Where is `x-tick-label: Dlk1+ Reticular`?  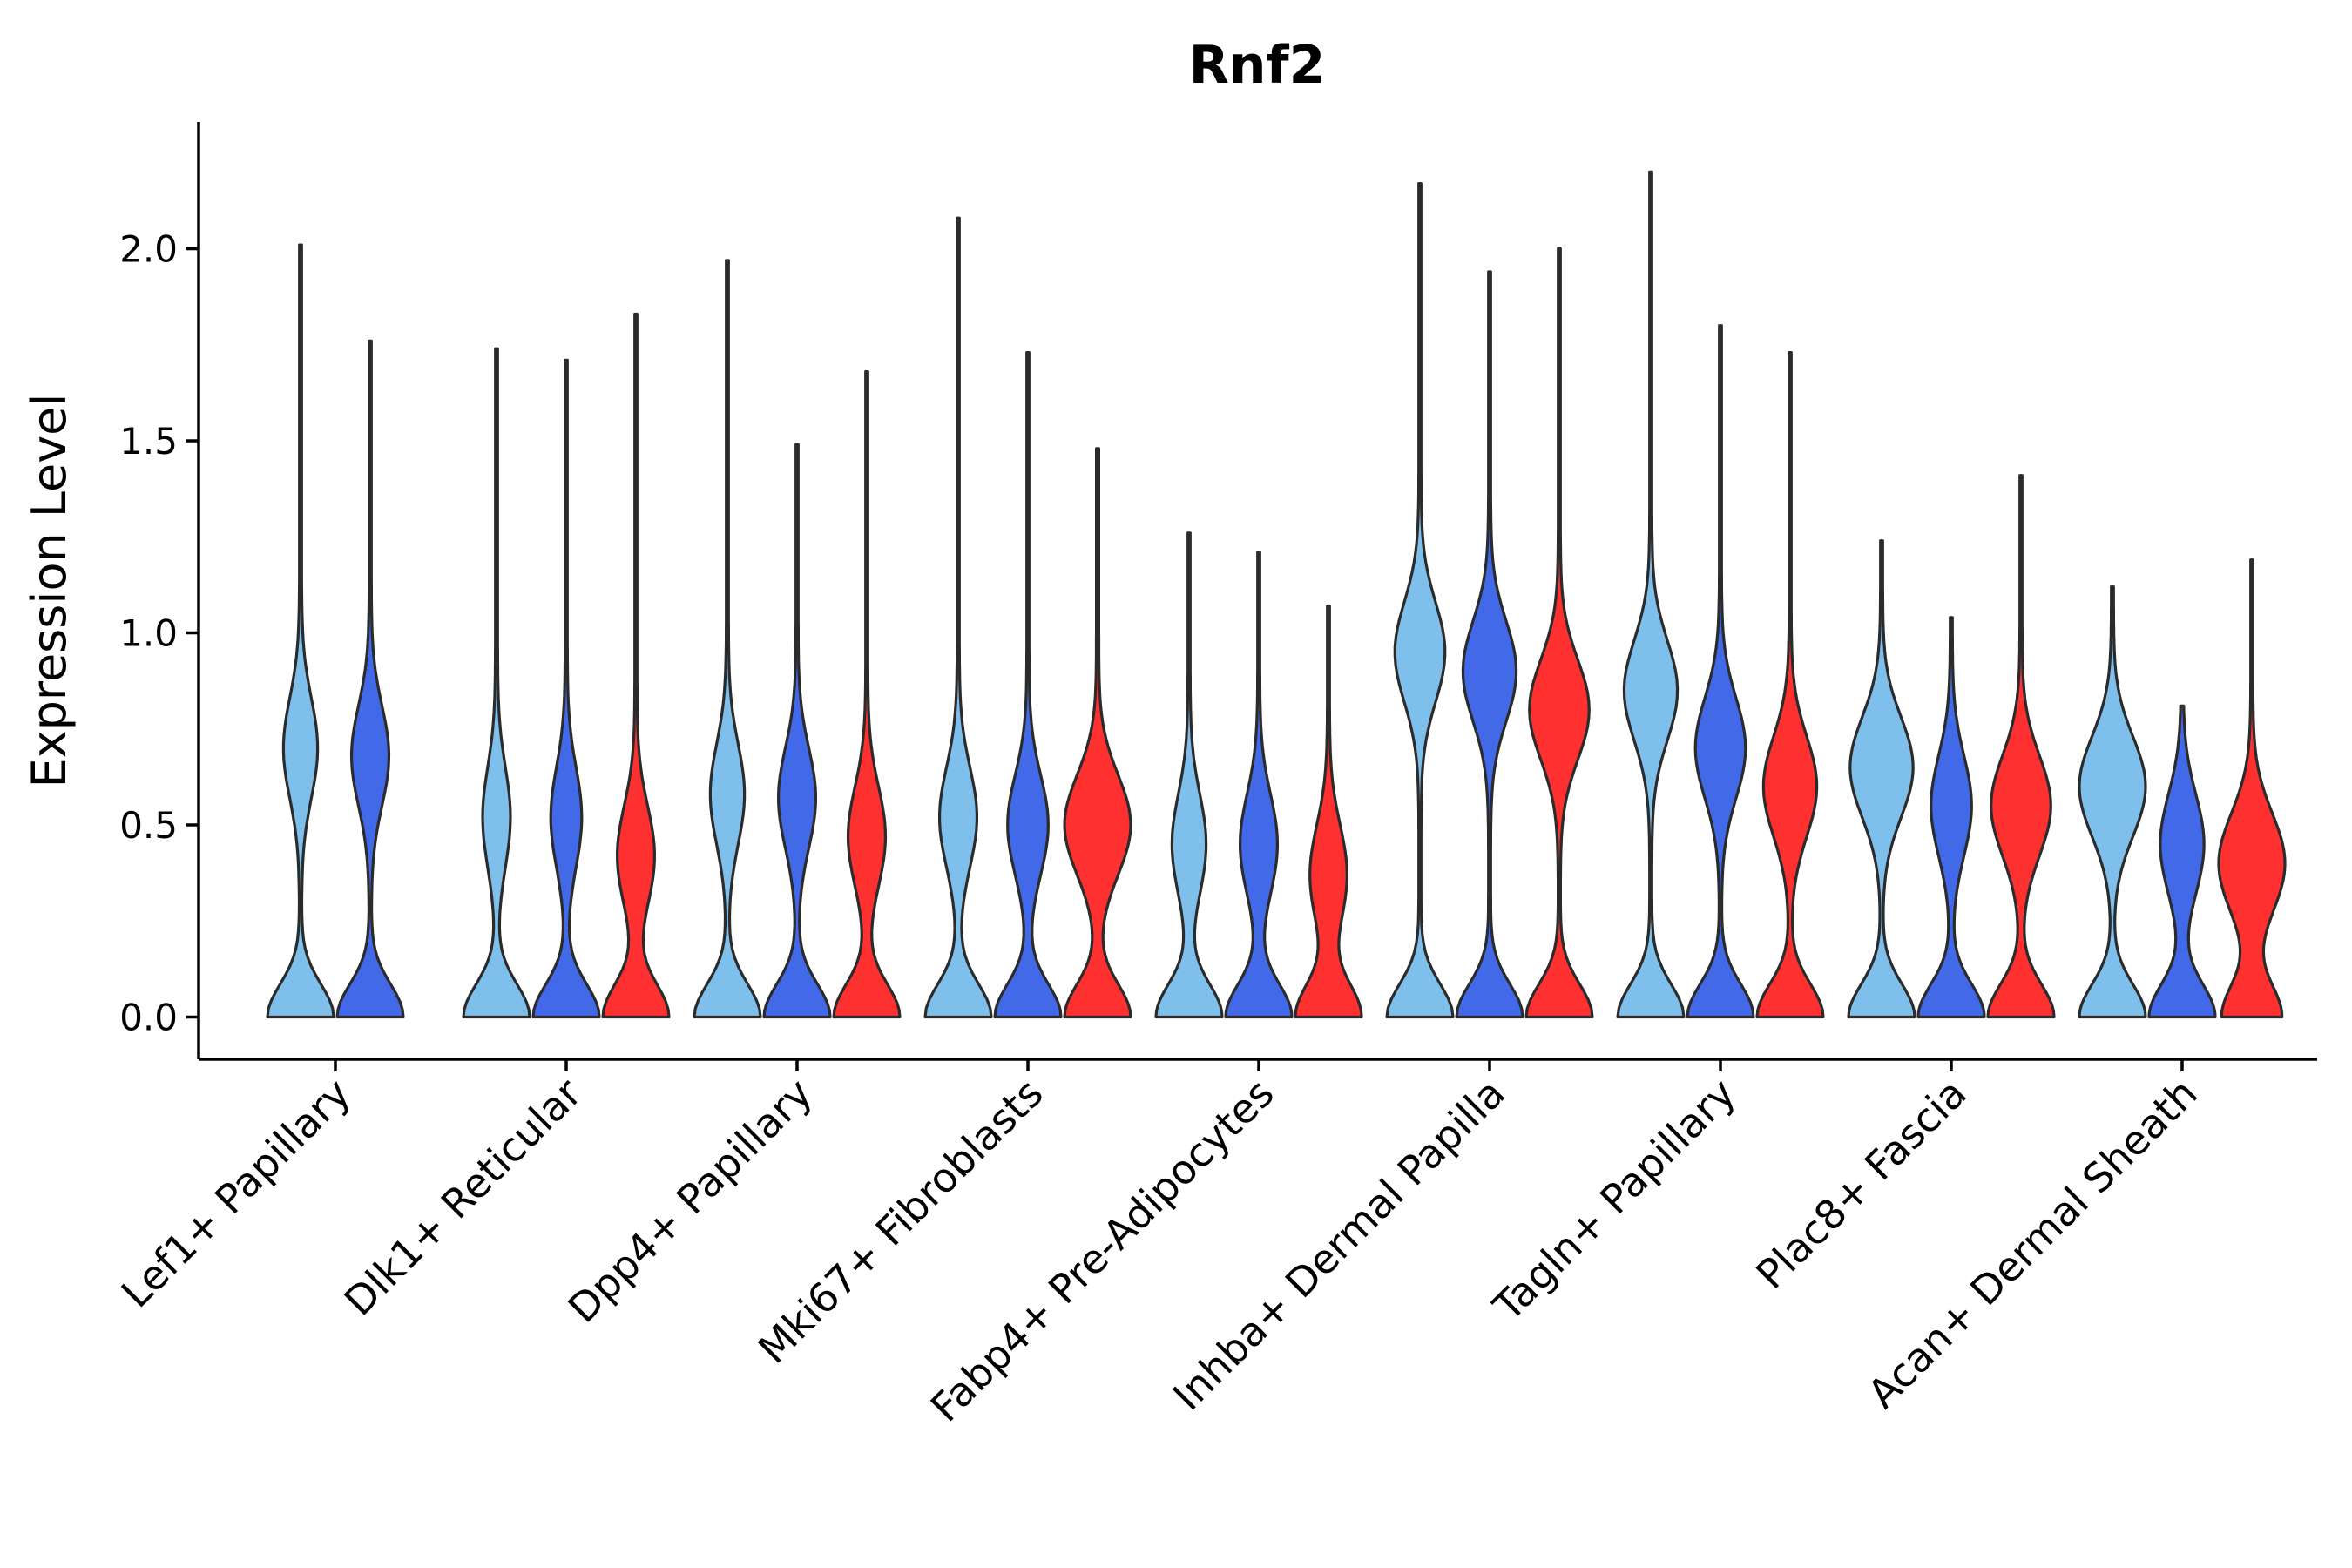 x-tick-label: Dlk1+ Reticular is located at coordinates (463, 1197).